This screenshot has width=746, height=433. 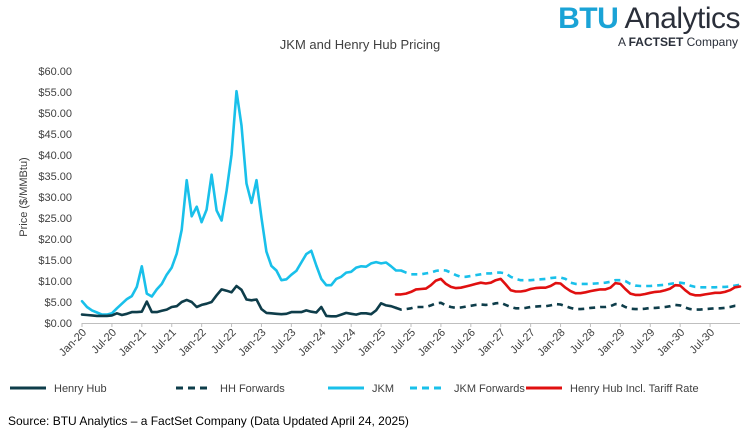 I want to click on x-tick-label: Jan-20, so click(x=73, y=343).